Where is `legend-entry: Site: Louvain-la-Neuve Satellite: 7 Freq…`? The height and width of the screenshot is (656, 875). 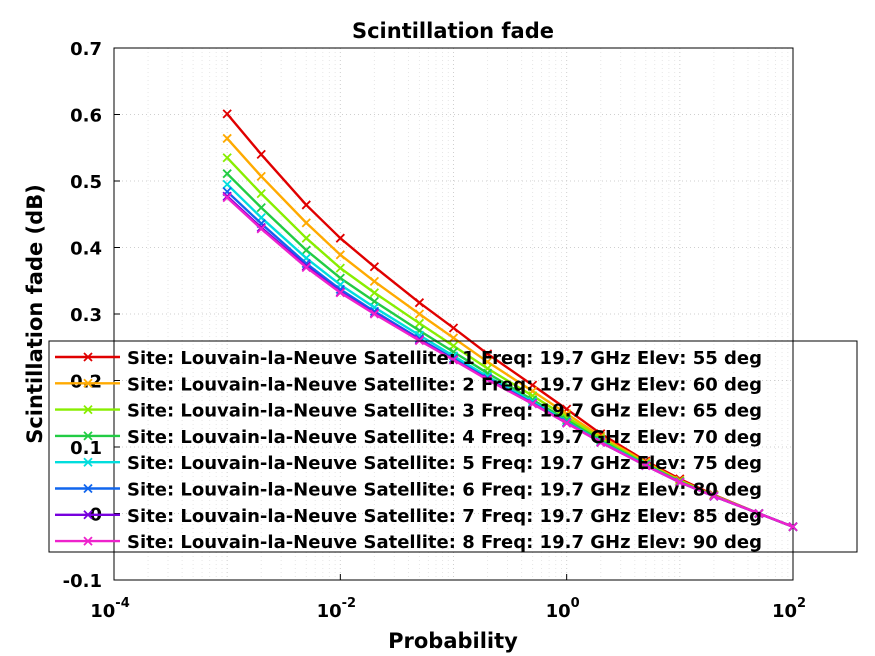
legend-entry: Site: Louvain-la-Neuve Satellite: 7 Freq… is located at coordinates (408, 516).